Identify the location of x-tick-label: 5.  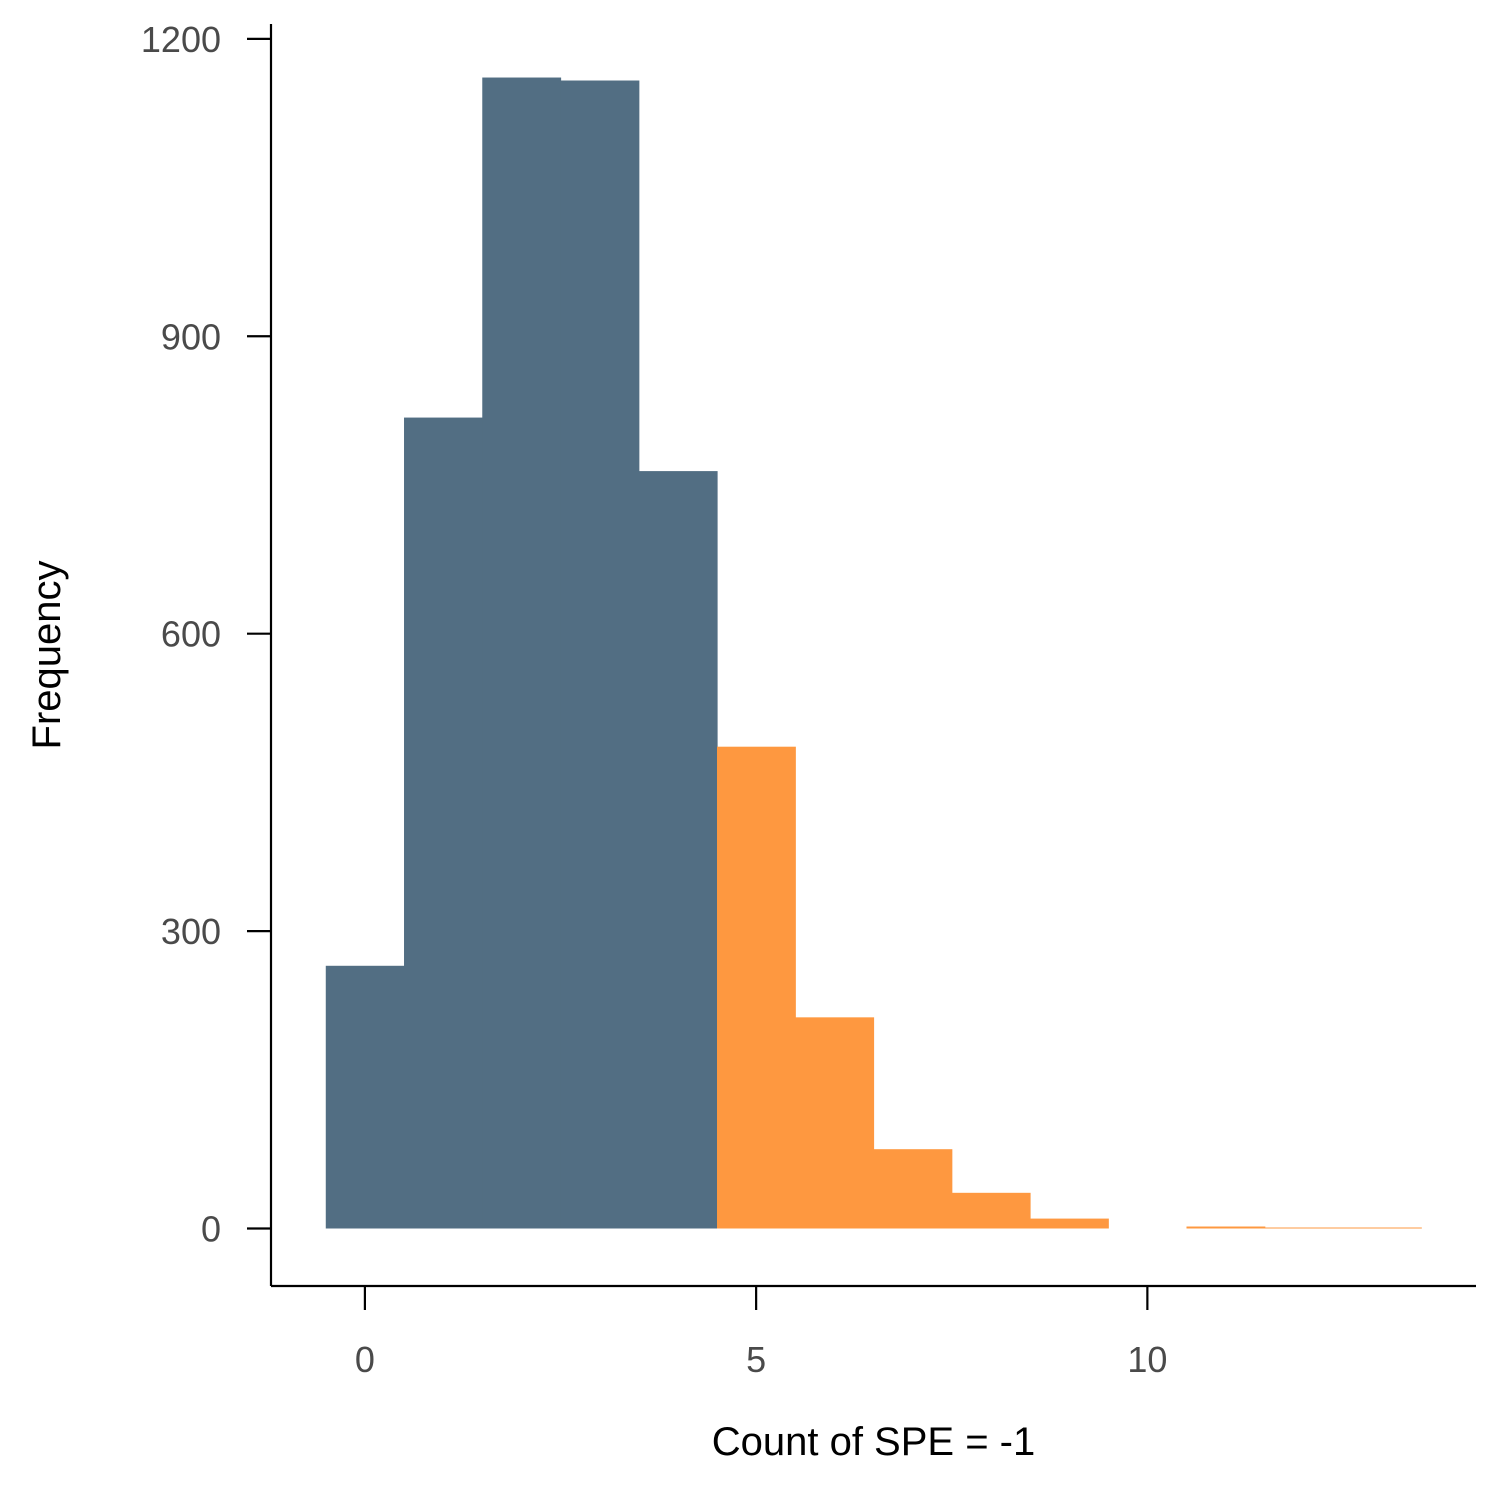
(756, 1359).